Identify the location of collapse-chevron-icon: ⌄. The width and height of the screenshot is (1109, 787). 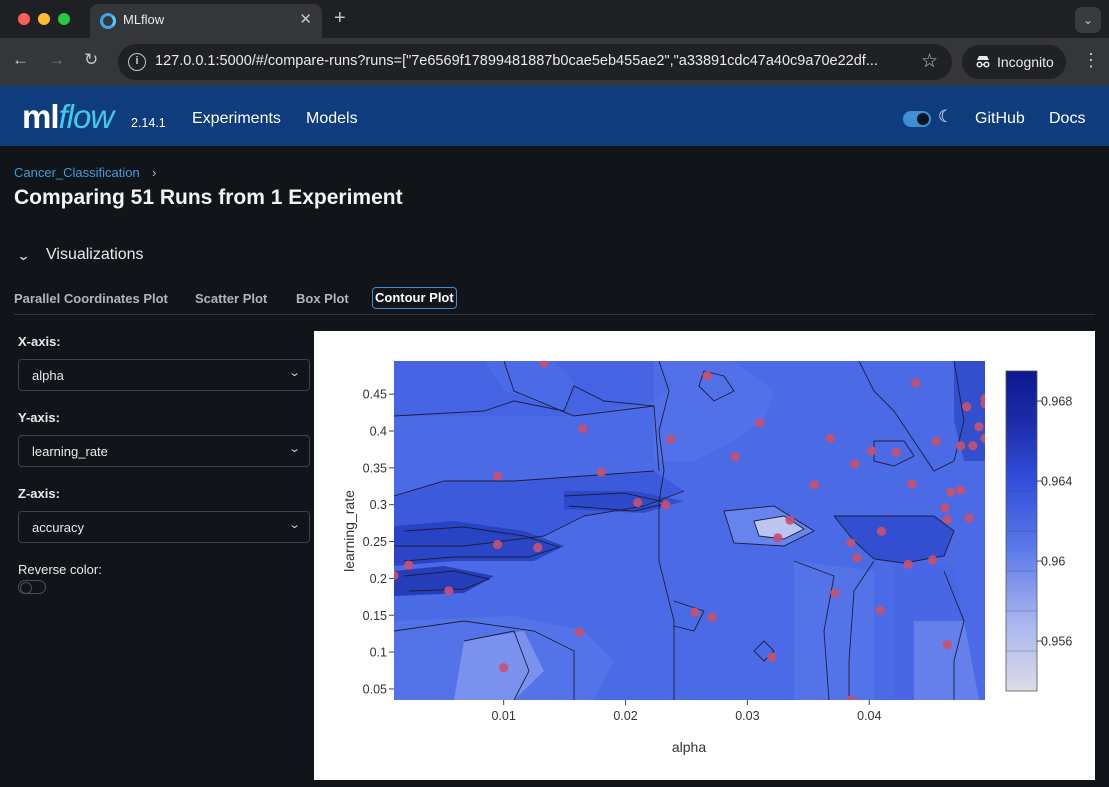
(23, 255).